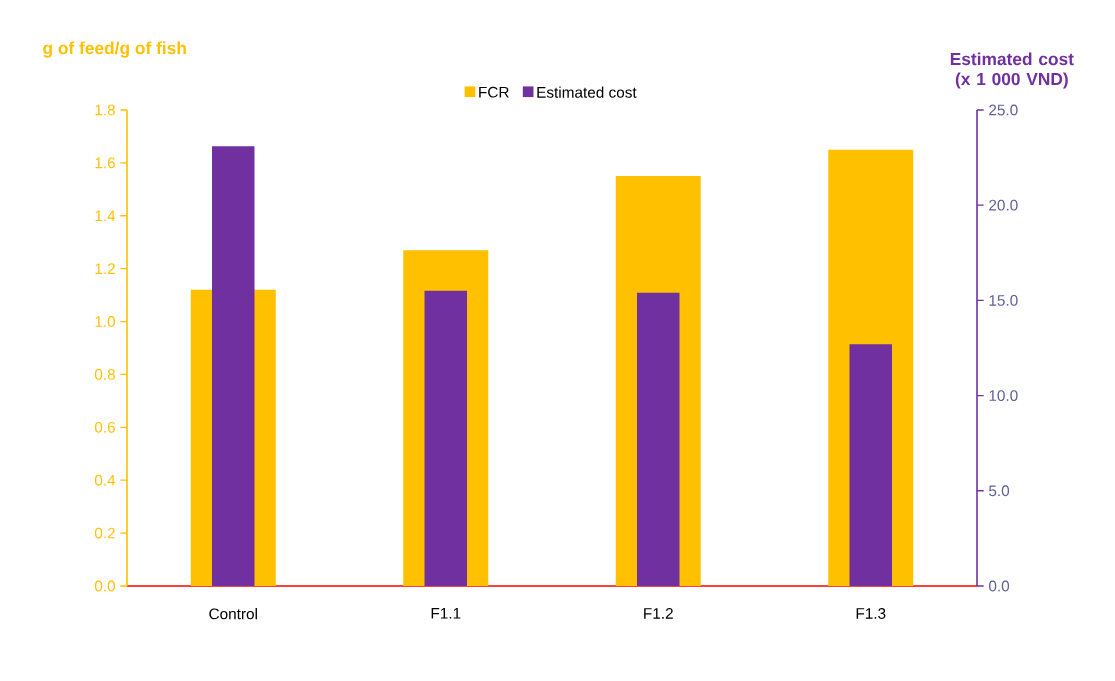 This screenshot has height=681, width=1115. I want to click on legend-label: Estimated cost, so click(587, 92).